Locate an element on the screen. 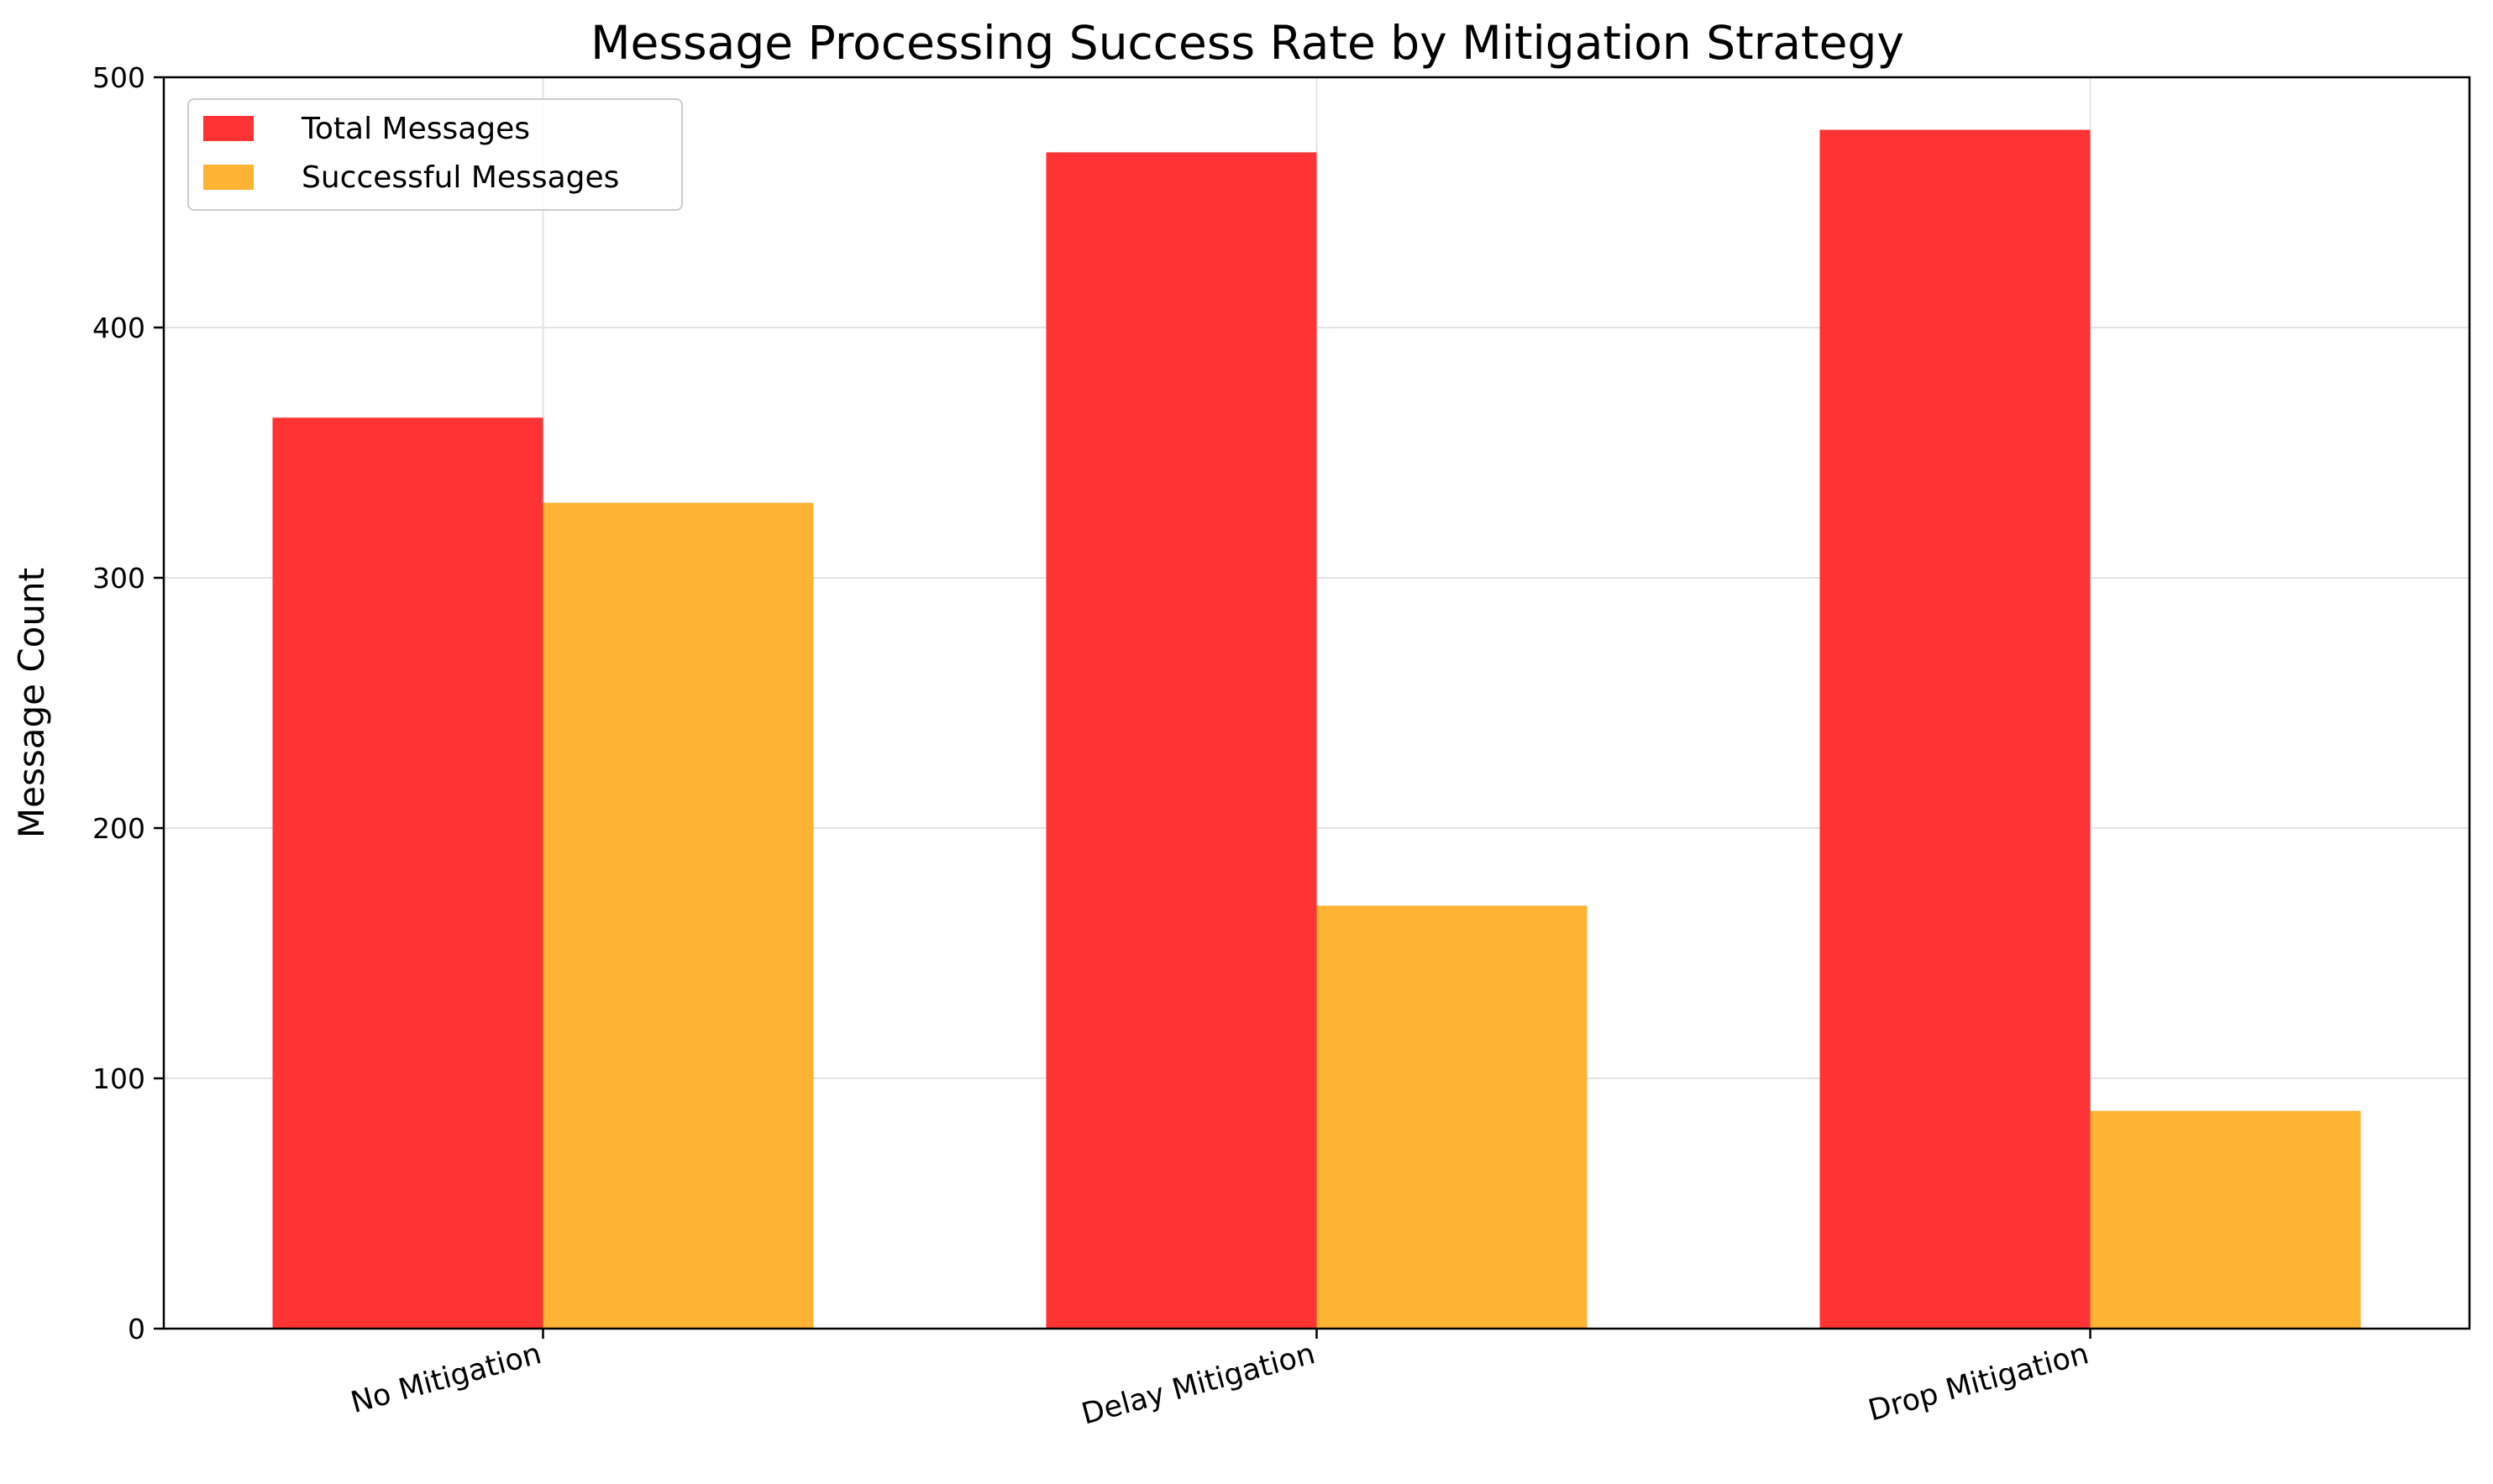 The height and width of the screenshot is (1484, 2493). legend-box is located at coordinates (435, 155).